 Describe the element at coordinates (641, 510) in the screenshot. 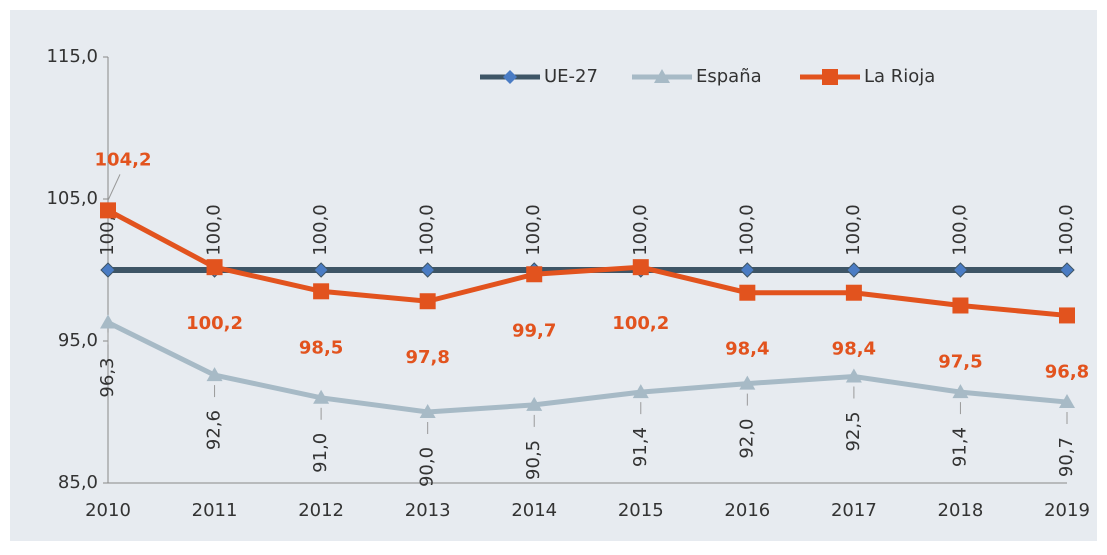

I see `x-tick-label: 2015` at that location.